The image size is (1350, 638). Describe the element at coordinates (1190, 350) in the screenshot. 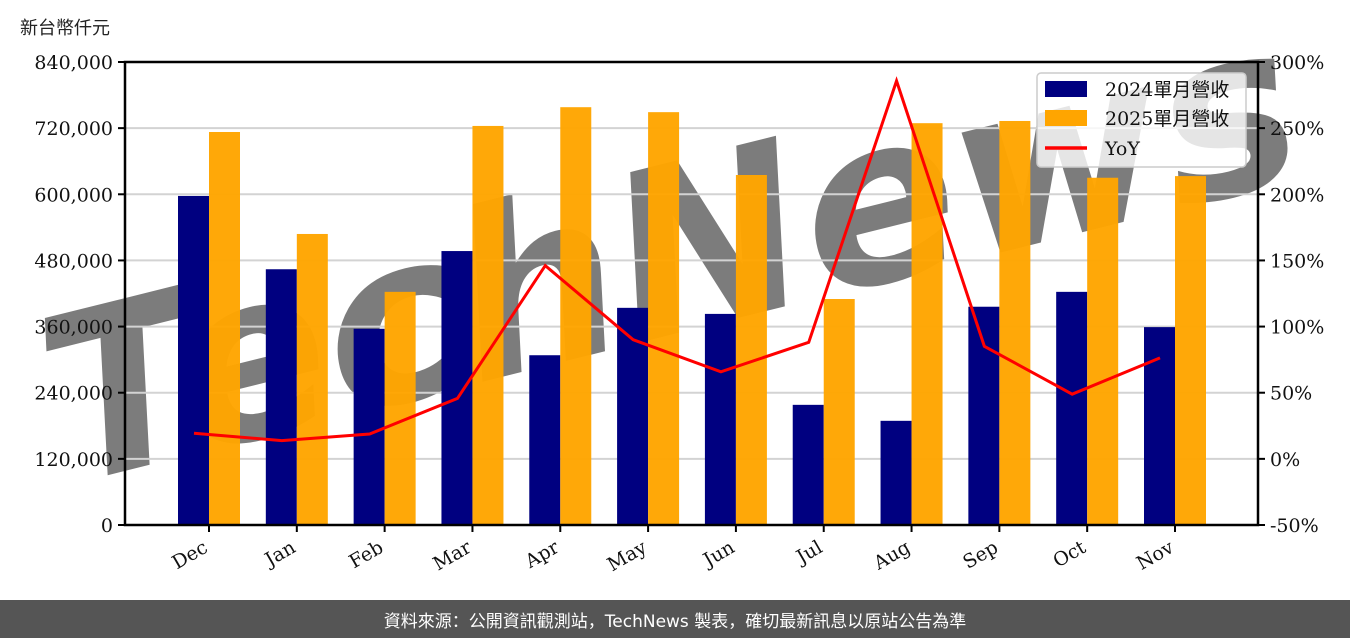

I see `bar-2025-nov` at that location.